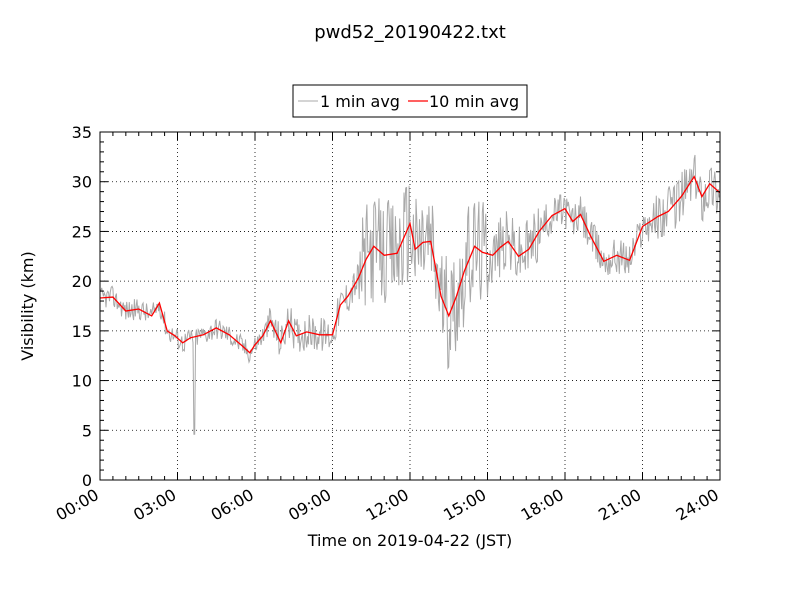 Image resolution: width=800 pixels, height=600 pixels. What do you see at coordinates (409, 540) in the screenshot?
I see `x-axis-label: Time on 2019-04-22 (JST)` at bounding box center [409, 540].